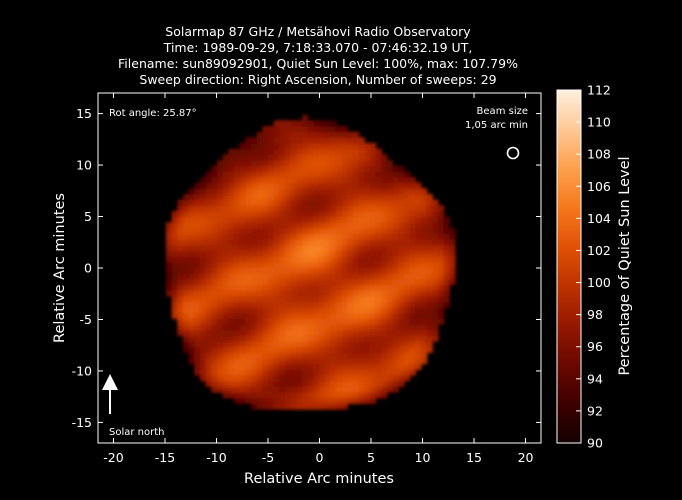  Describe the element at coordinates (599, 122) in the screenshot. I see `colorbar-tick-label: 110` at that location.